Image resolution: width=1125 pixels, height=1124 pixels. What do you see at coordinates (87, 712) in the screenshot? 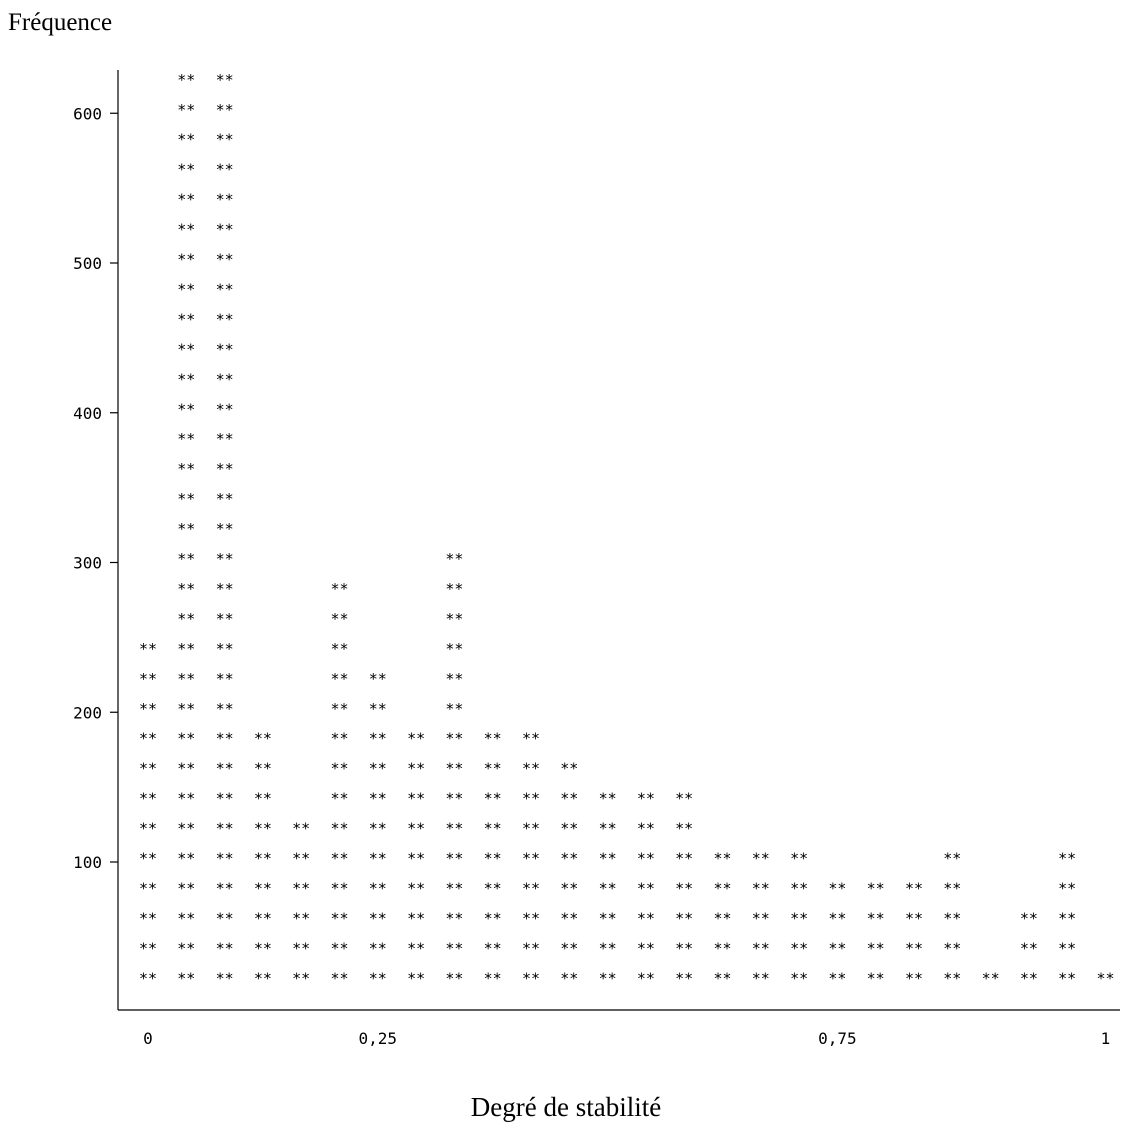
I see `y-tick-label: 200` at bounding box center [87, 712].